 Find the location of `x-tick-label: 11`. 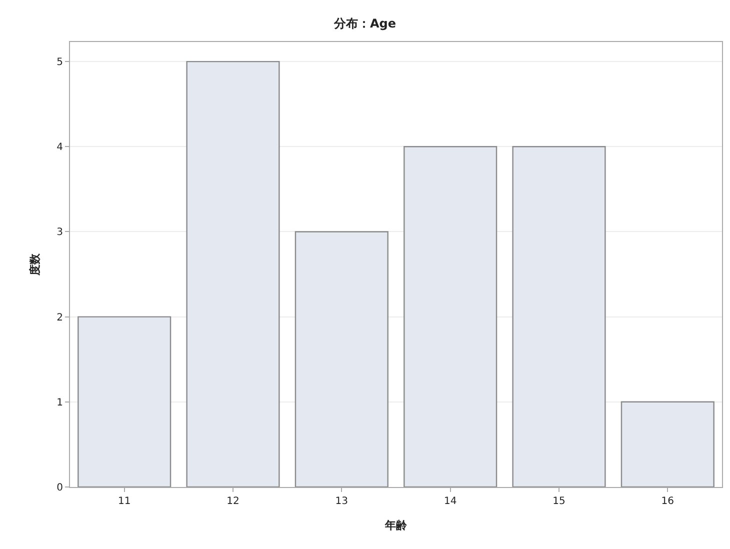

x-tick-label: 11 is located at coordinates (124, 501).